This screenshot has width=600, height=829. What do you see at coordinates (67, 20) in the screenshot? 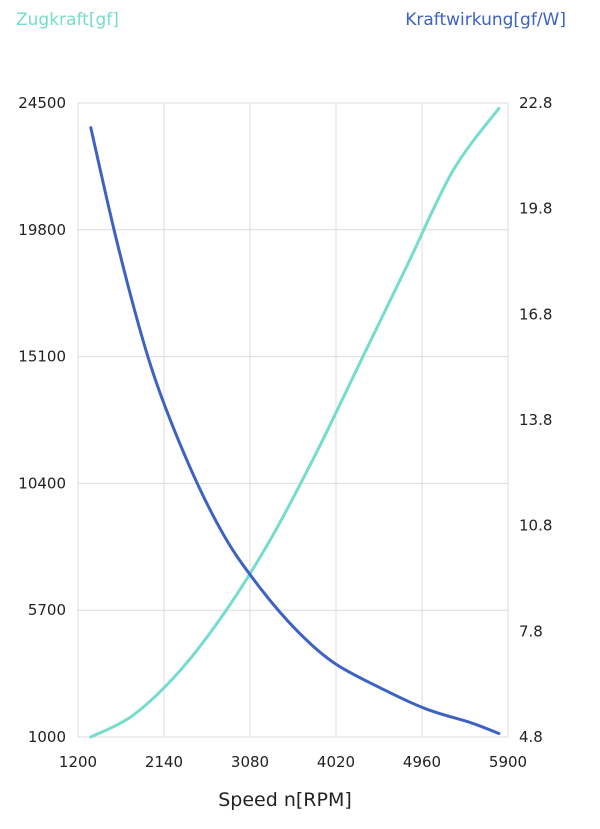
I see `left-axis-series-label: Zugkraft[gf]` at bounding box center [67, 20].